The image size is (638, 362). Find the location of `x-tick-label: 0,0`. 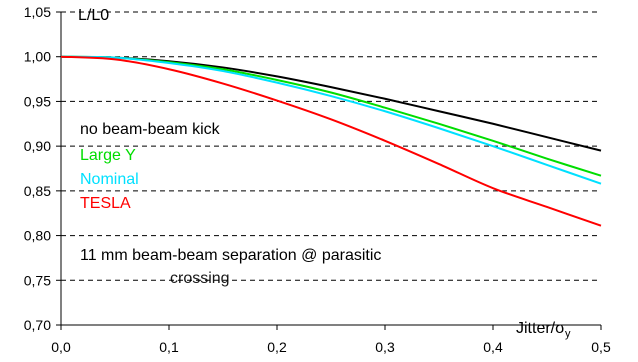

x-tick-label: 0,0 is located at coordinates (61, 347).